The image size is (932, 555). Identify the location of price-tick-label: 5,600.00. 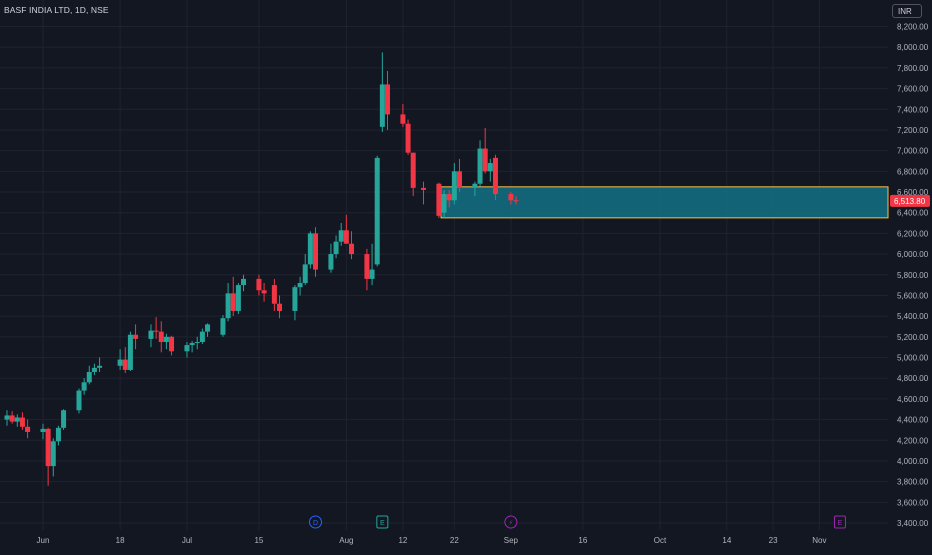
(913, 295).